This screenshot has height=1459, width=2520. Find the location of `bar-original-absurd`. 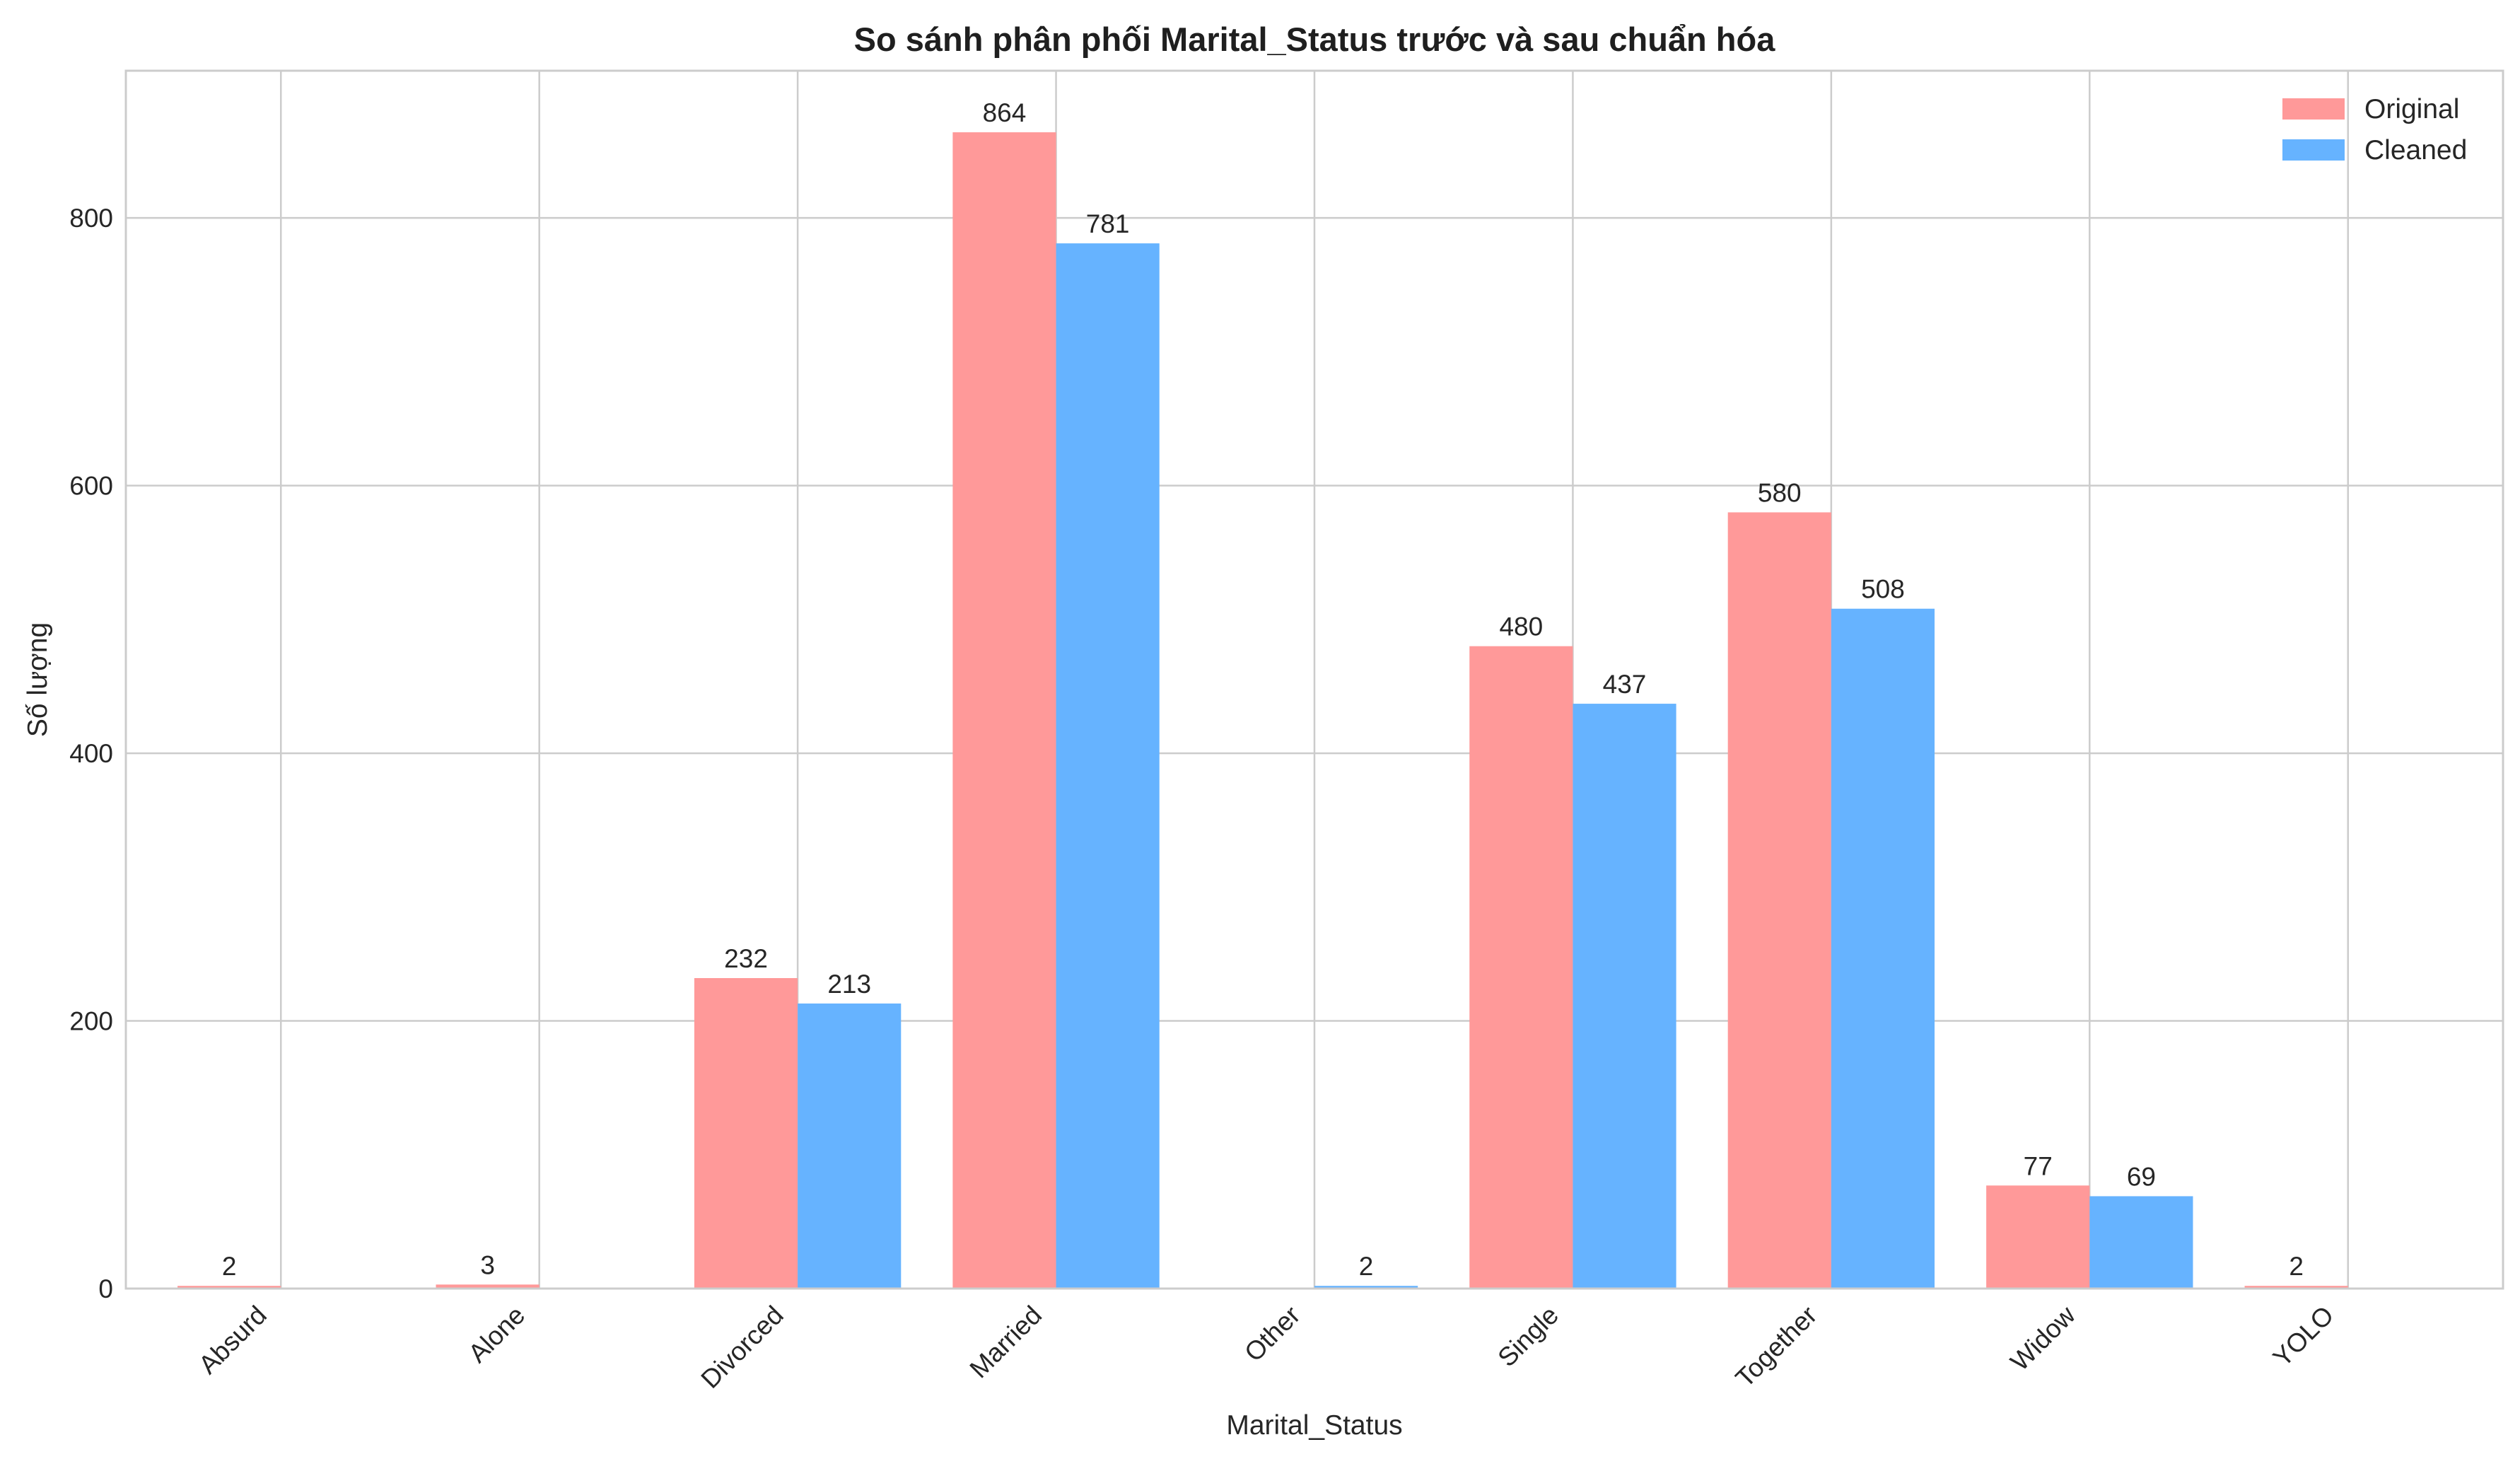

bar-original-absurd is located at coordinates (229, 1287).